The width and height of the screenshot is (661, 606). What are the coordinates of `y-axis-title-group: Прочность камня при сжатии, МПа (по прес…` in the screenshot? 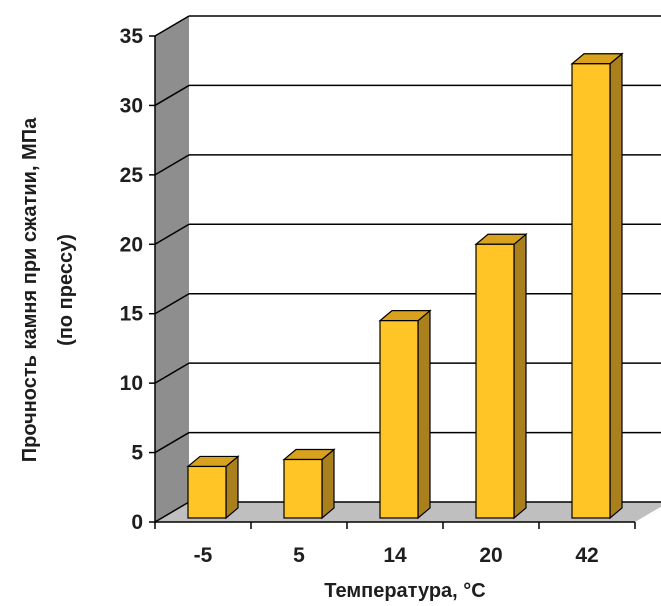 It's located at (48, 289).